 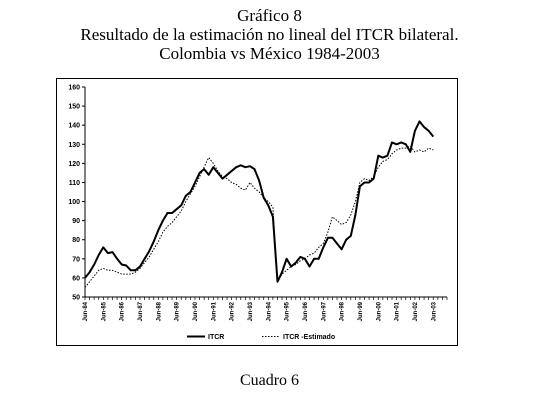 What do you see at coordinates (233, 311) in the screenshot?
I see `x-tick-label: Jun-92` at bounding box center [233, 311].